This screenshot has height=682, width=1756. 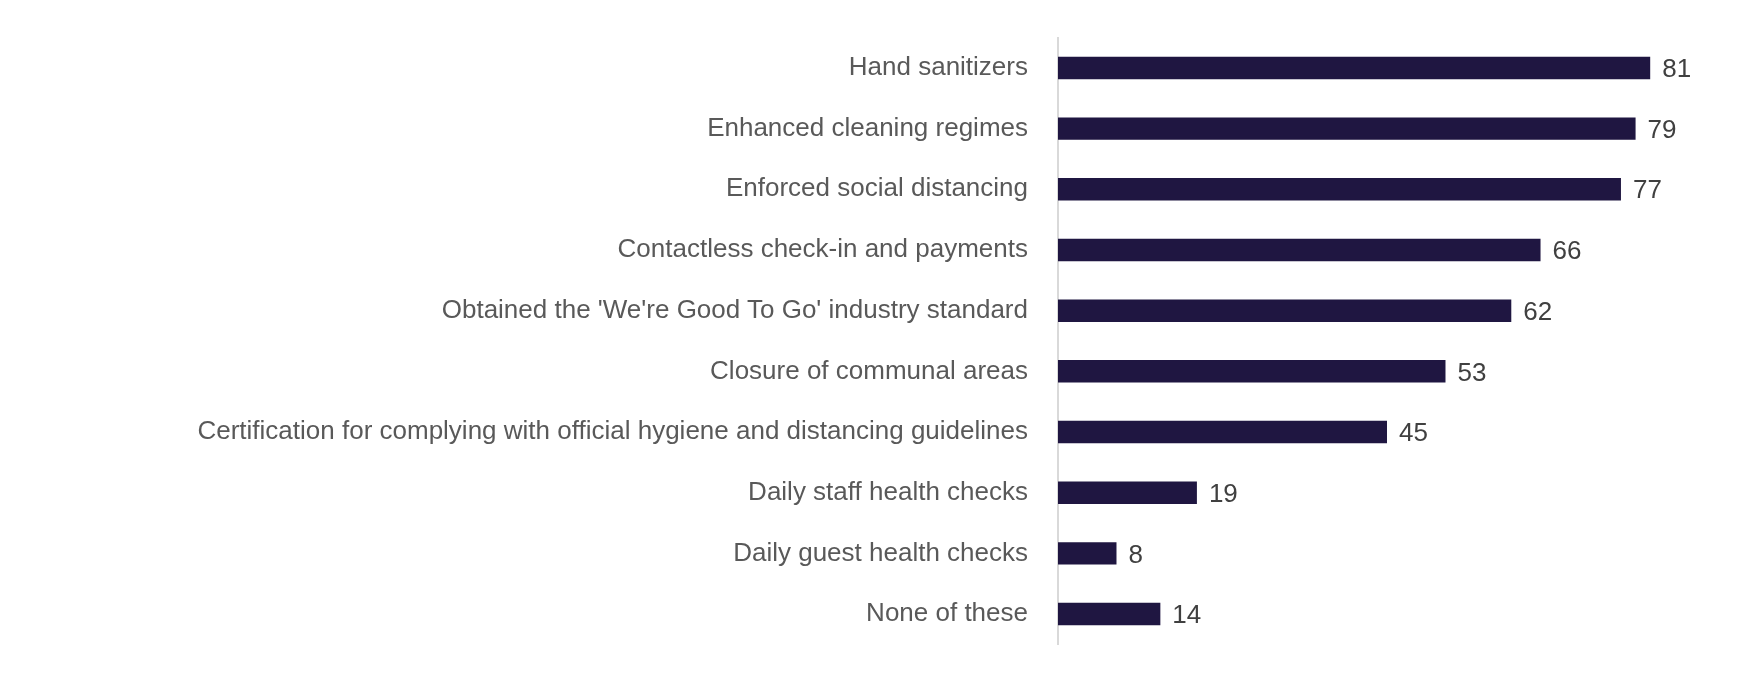 What do you see at coordinates (1677, 68) in the screenshot?
I see `data-label: 81` at bounding box center [1677, 68].